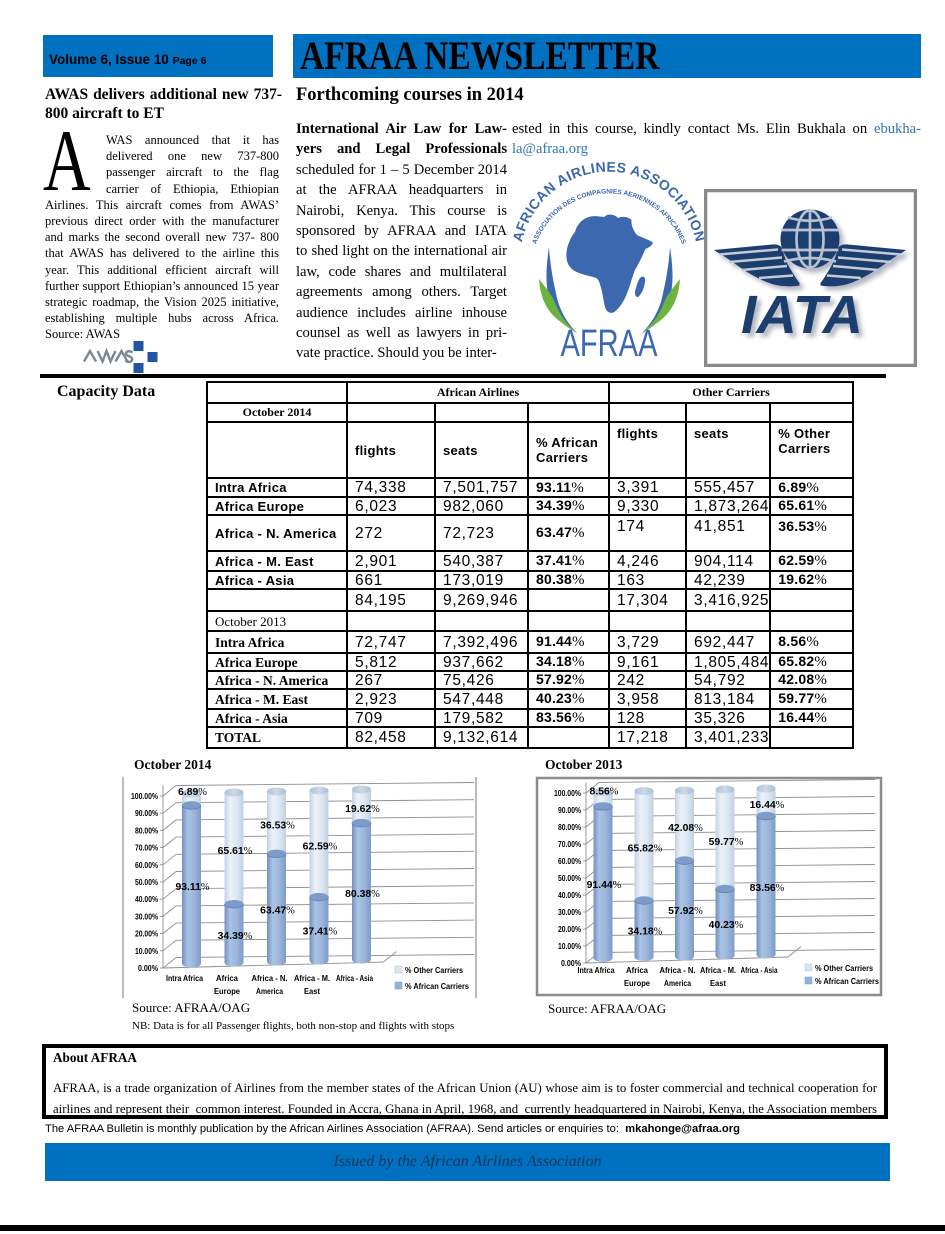 The height and width of the screenshot is (1234, 945). Describe the element at coordinates (767, 805) in the screenshot. I see `svg-text: 16.44%` at that location.